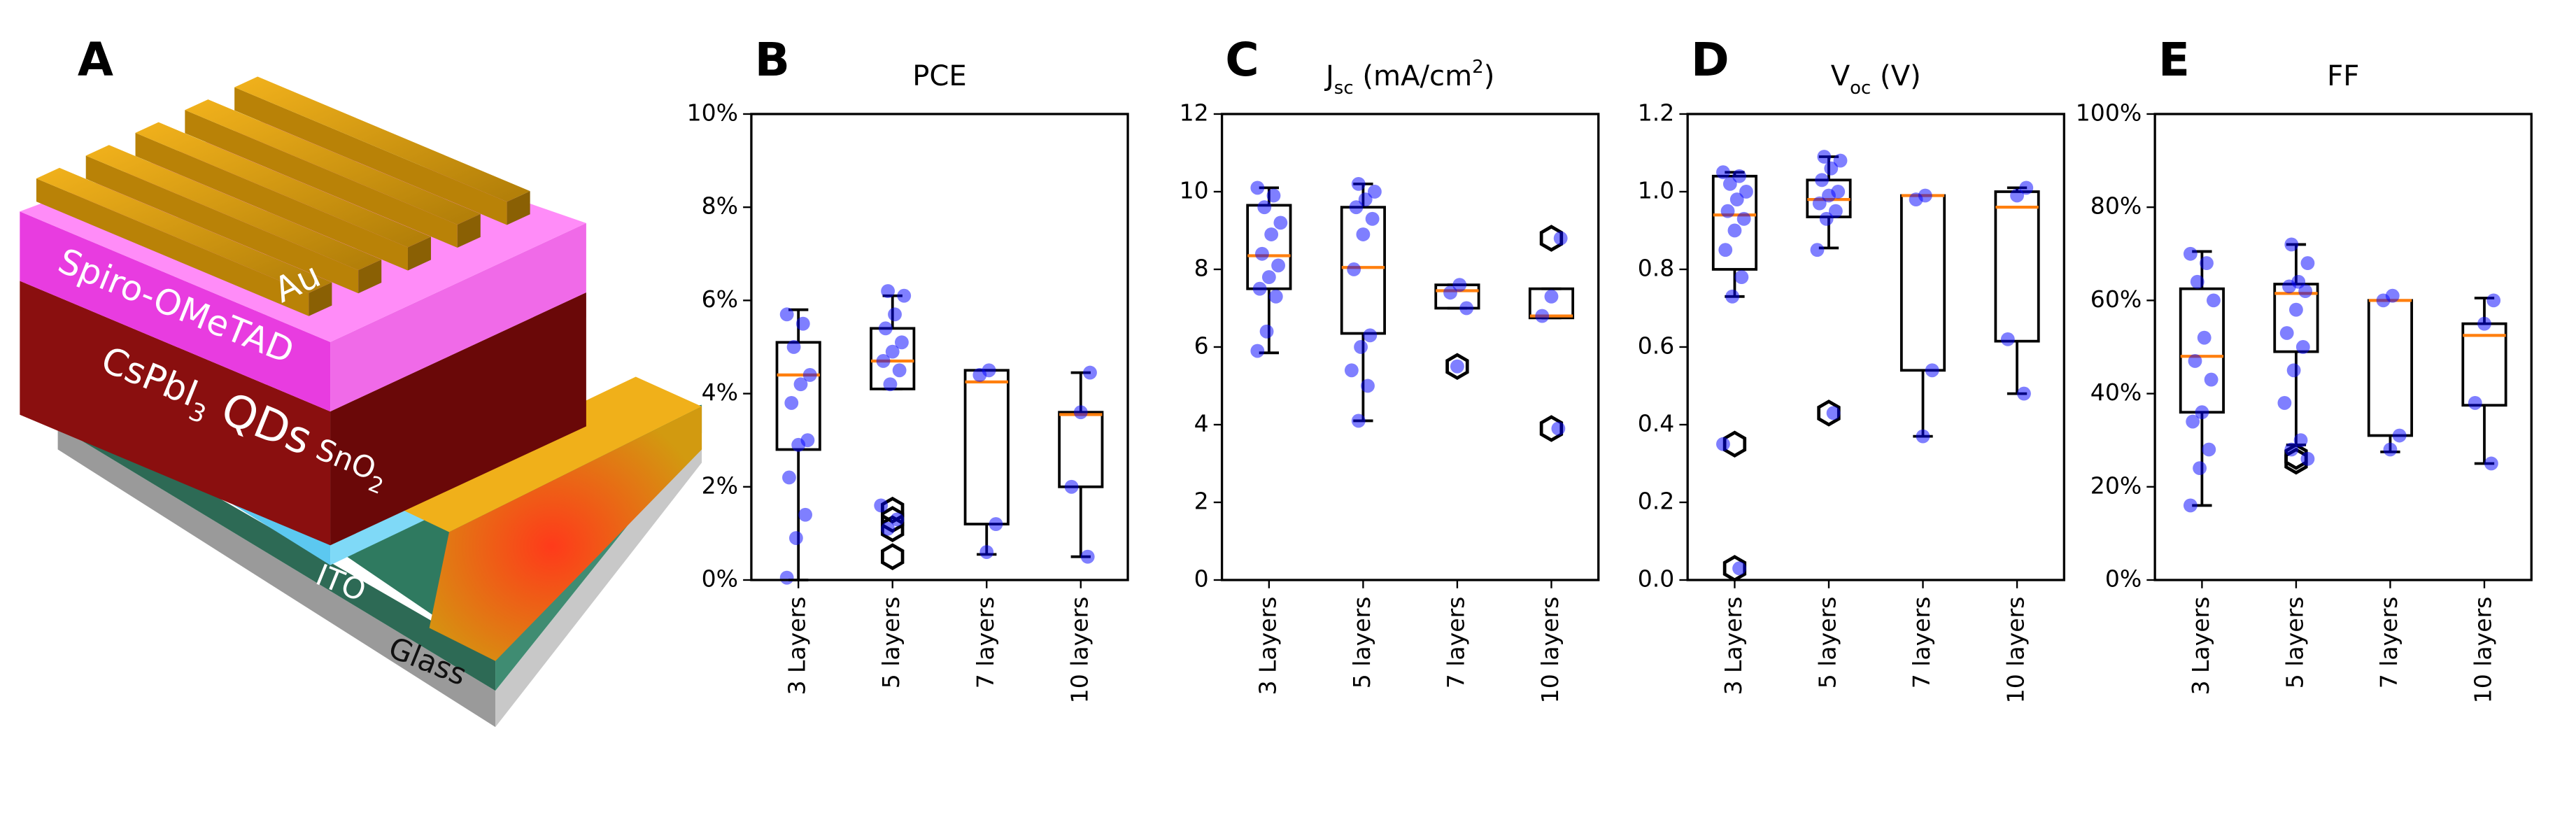 This screenshot has width=2576, height=813. What do you see at coordinates (1656, 578) in the screenshot?
I see `y-tick-label: 0.0` at bounding box center [1656, 578].